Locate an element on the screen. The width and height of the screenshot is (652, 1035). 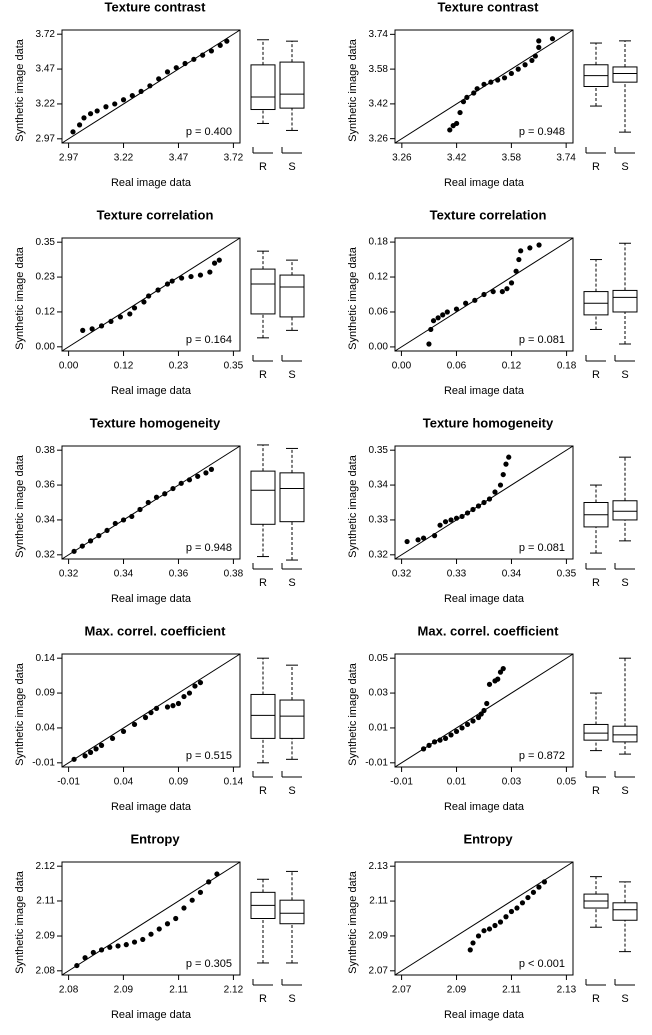
x-tick-label: 0.23 is located at coordinates (179, 366).